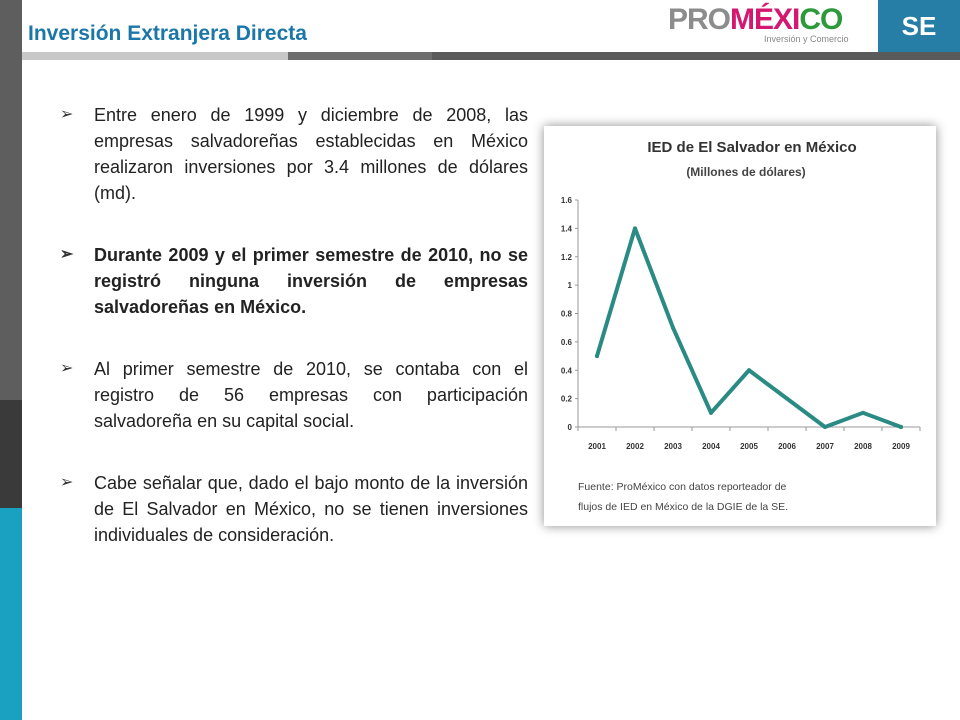  I want to click on y-tick-label: 1.2, so click(567, 257).